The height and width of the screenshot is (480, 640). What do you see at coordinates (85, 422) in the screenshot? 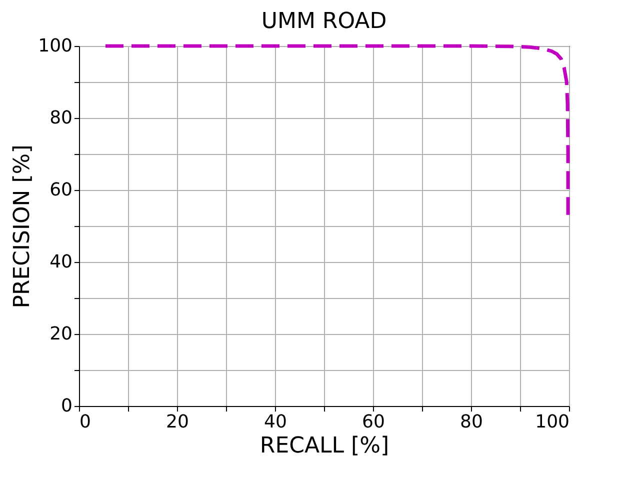
I see `x-tick-label: 0` at bounding box center [85, 422].